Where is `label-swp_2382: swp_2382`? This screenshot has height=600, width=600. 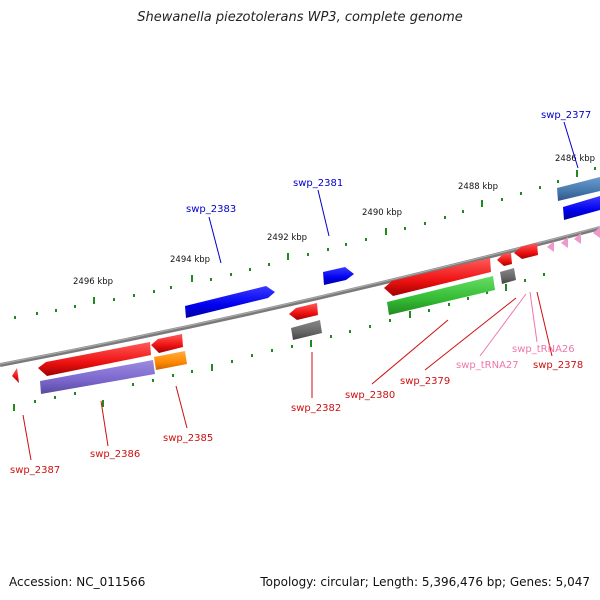
label-swp_2382: swp_2382 is located at coordinates (316, 408).